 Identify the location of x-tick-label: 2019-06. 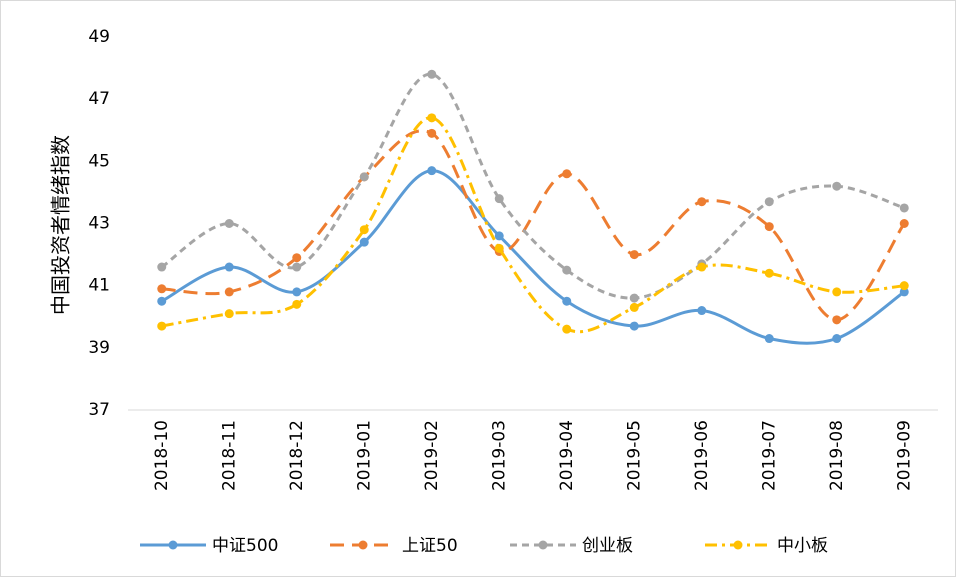
(702, 455).